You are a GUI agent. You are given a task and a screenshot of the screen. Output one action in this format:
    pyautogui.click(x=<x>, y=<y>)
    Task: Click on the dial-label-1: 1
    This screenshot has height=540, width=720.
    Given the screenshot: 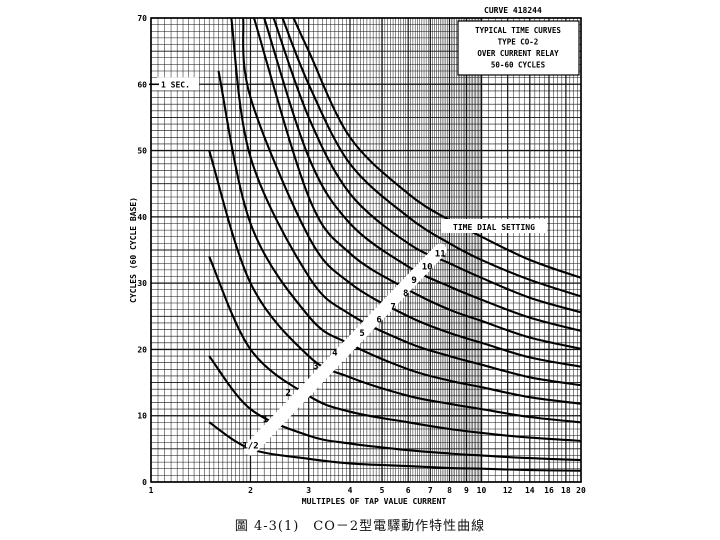 What is the action you would take?
    pyautogui.click(x=265, y=420)
    